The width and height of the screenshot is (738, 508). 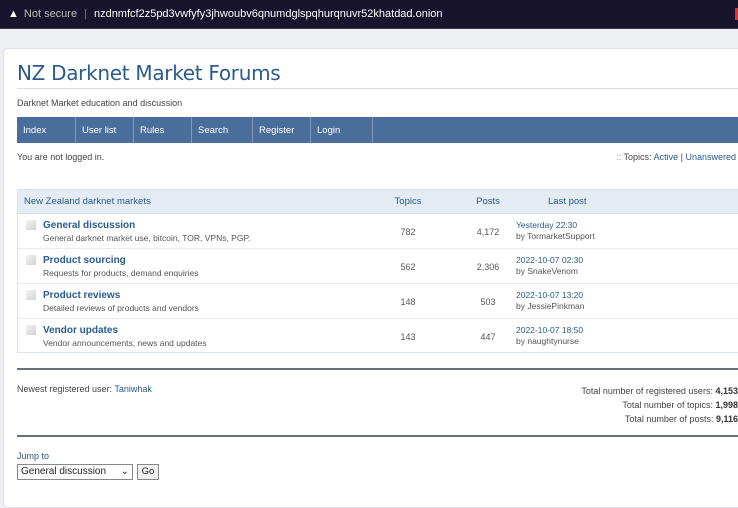 I want to click on nav-register: Register, so click(x=282, y=130).